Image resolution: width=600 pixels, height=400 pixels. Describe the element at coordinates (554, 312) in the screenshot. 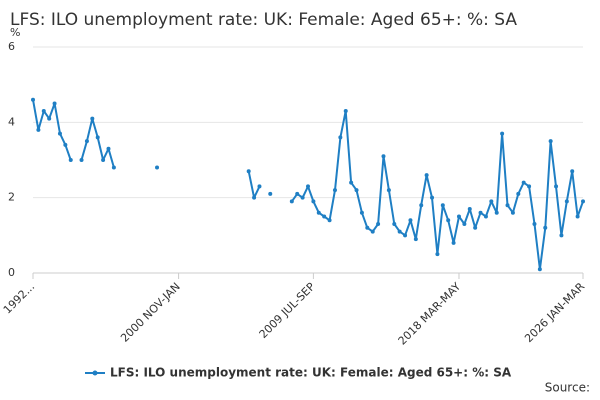

I see `x-tick-label: 2026 JAN-MAR` at that location.